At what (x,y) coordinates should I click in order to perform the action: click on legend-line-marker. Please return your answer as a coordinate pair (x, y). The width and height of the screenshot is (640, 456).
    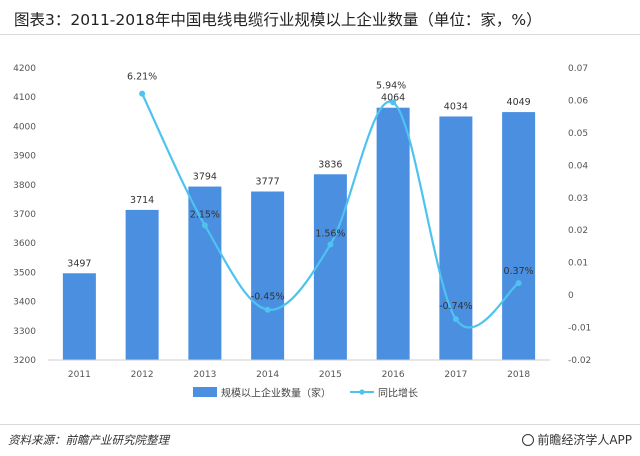
    Looking at the image, I should click on (362, 392).